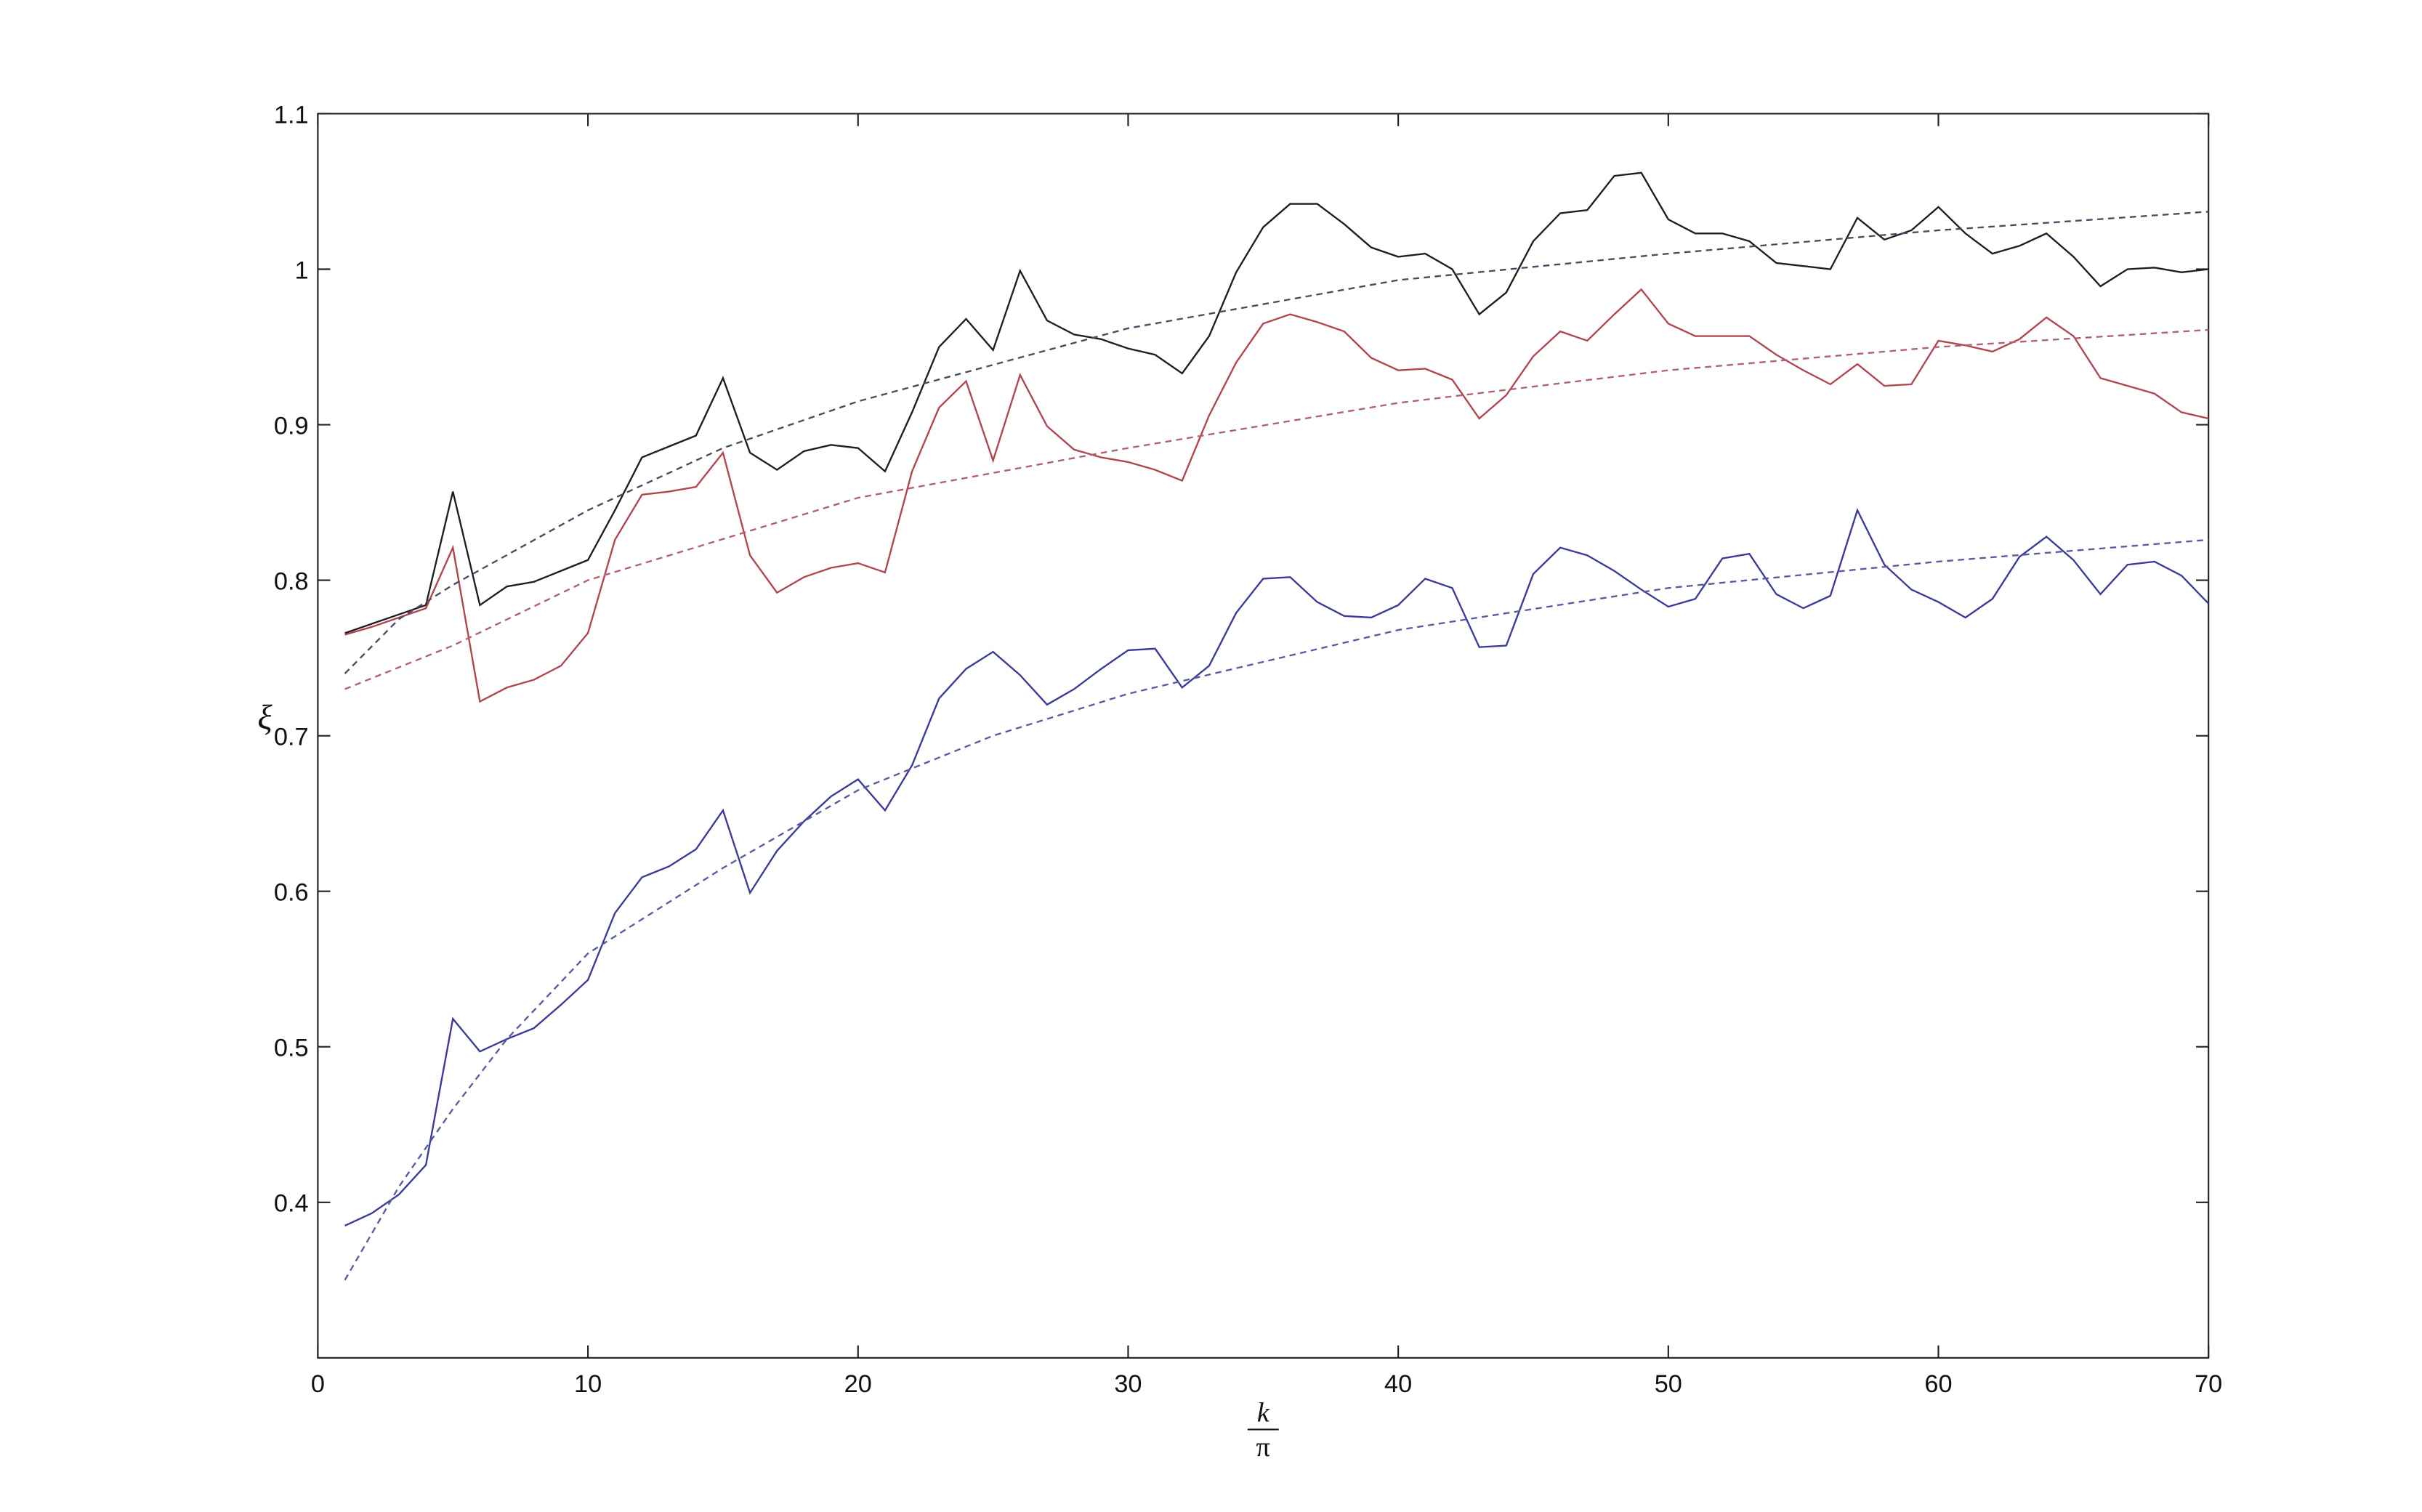  Describe the element at coordinates (291, 581) in the screenshot. I see `y-tick-label: 0.8` at that location.